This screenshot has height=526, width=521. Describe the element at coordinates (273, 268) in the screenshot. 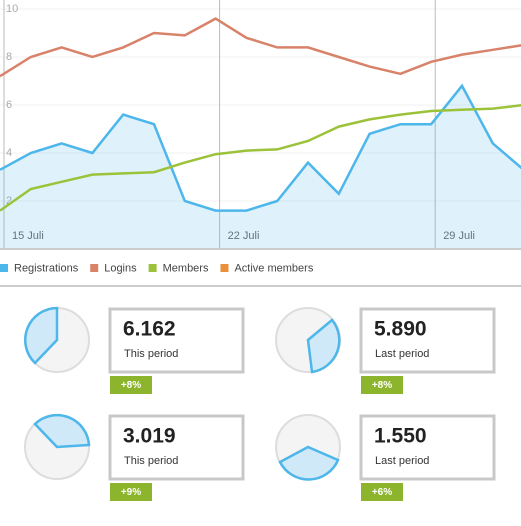

I see `legend-label: Active members` at that location.